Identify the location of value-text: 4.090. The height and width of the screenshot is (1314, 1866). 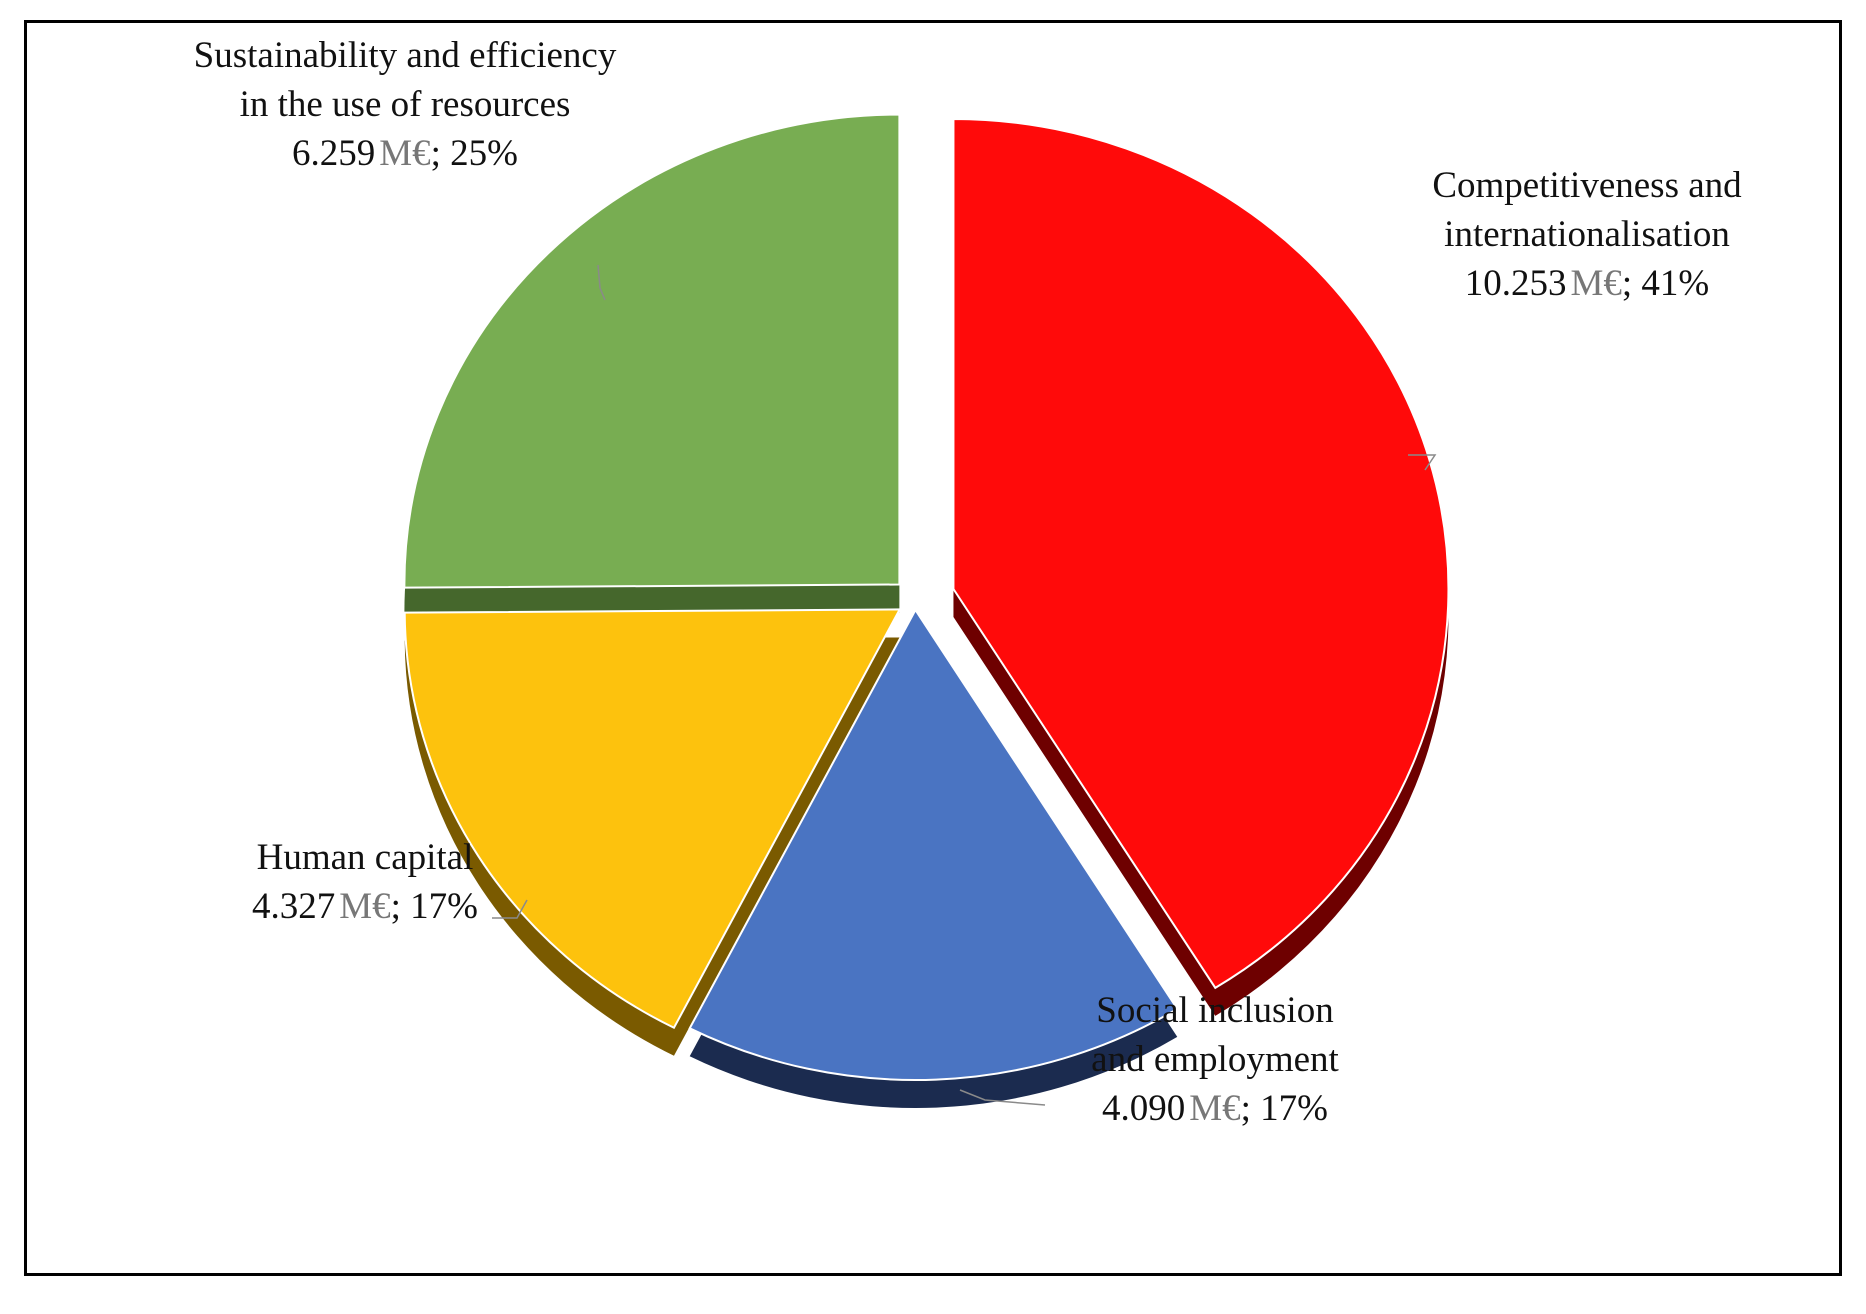
(1143, 1108).